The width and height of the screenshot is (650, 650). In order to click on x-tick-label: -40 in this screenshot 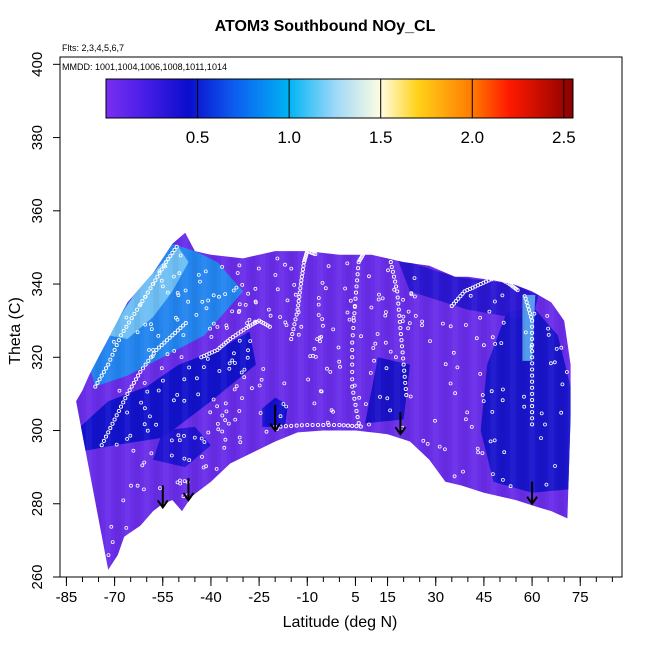, I will do `click(211, 597)`.